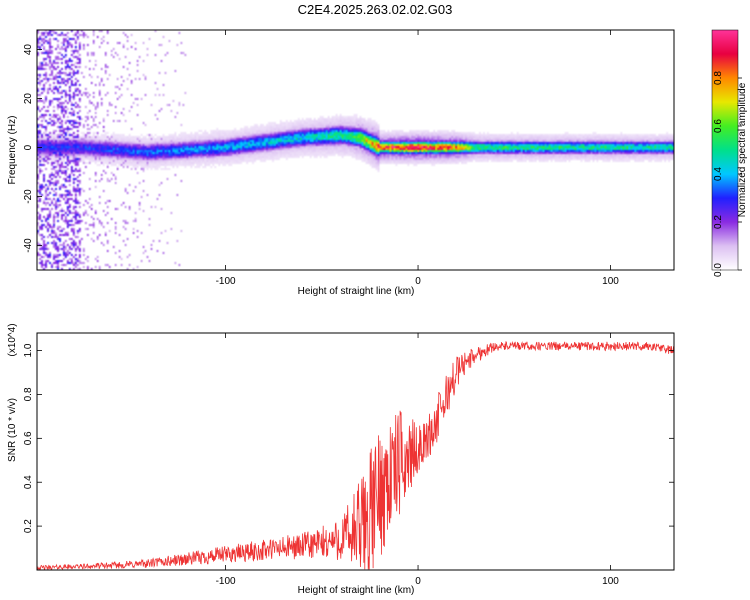  I want to click on chart-title: C2E4.2025.263.02.02.G03, so click(375, 9).